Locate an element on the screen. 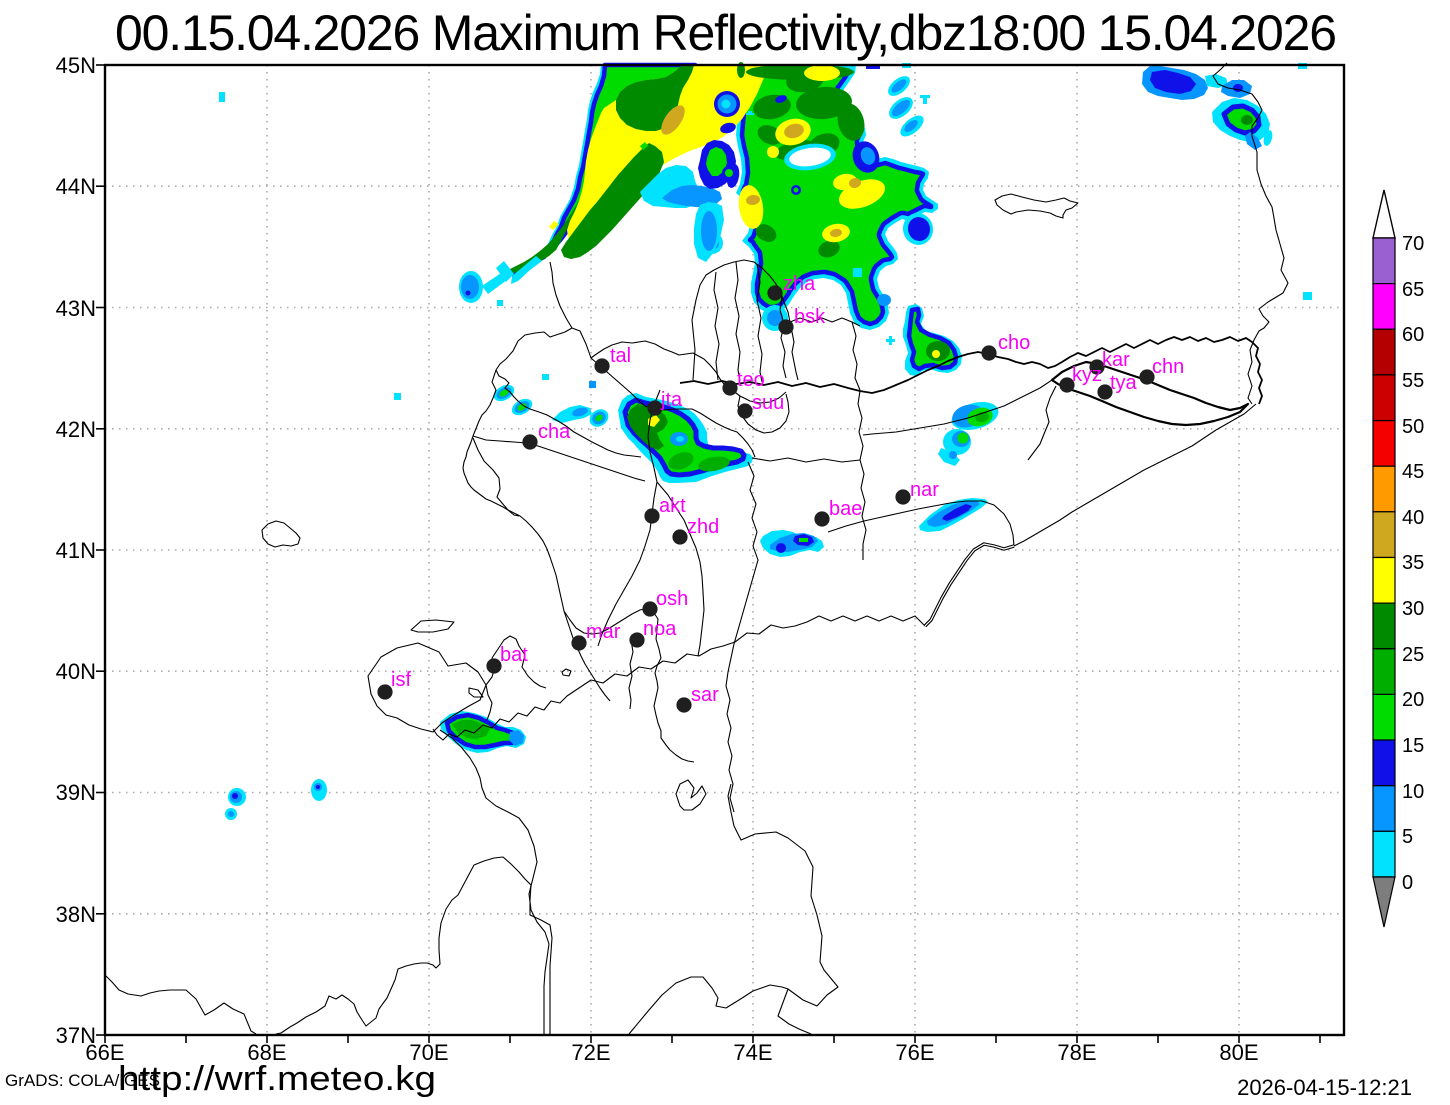 This screenshot has width=1450, height=1105. svg-text: tya is located at coordinates (1124, 383).